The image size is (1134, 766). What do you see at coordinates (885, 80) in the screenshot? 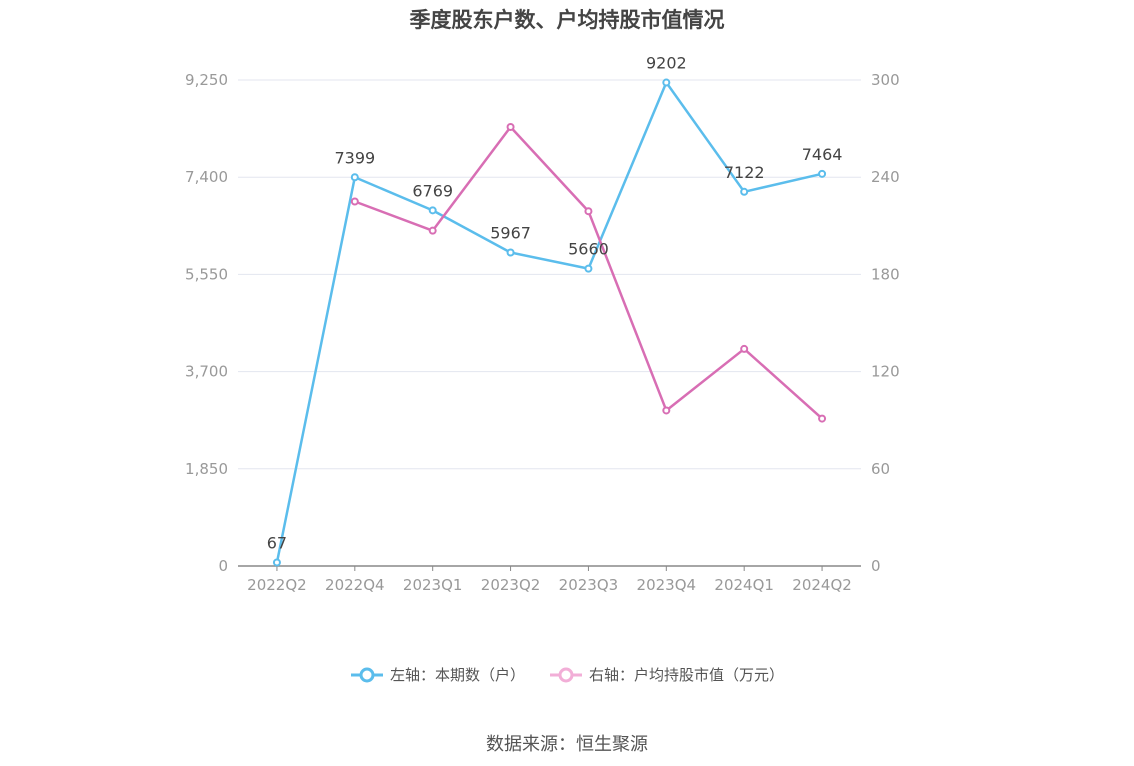
I see `y-right-tick-label: 300` at bounding box center [885, 80].